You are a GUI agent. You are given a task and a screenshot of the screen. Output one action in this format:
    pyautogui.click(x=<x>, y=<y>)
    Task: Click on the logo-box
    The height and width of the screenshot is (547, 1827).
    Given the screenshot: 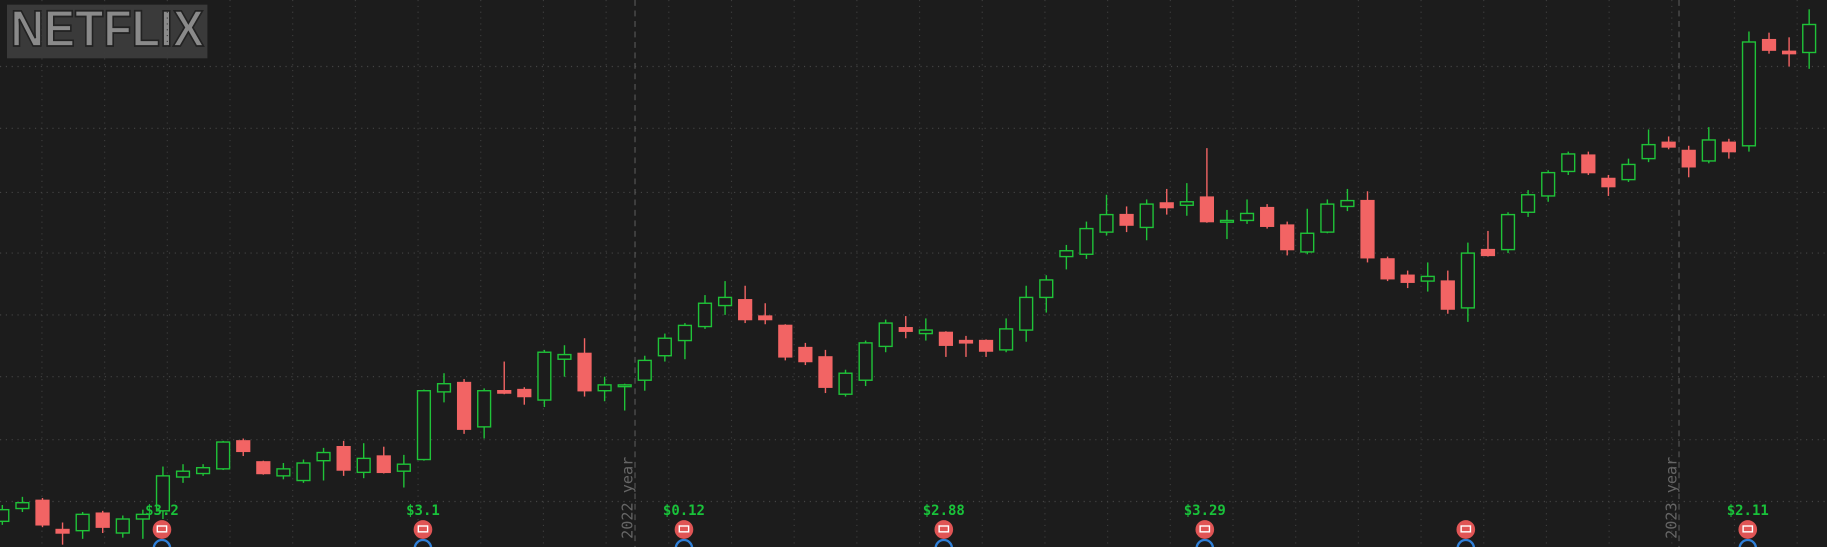 What is the action you would take?
    pyautogui.click(x=107, y=31)
    